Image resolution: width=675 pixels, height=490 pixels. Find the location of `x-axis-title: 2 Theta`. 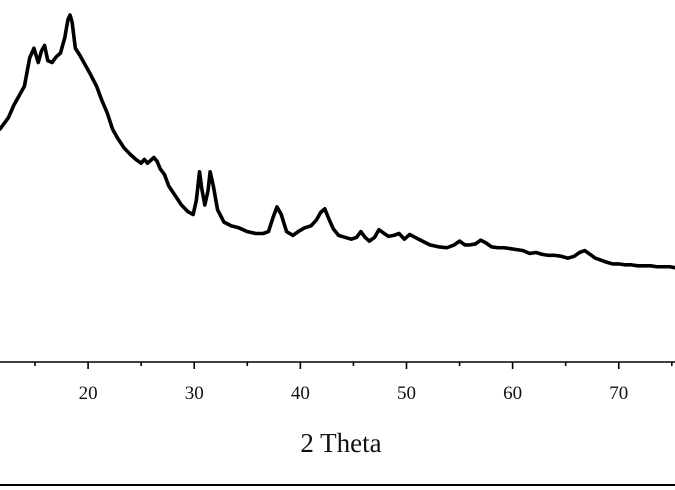

x-axis-title: 2 Theta is located at coordinates (340, 443).